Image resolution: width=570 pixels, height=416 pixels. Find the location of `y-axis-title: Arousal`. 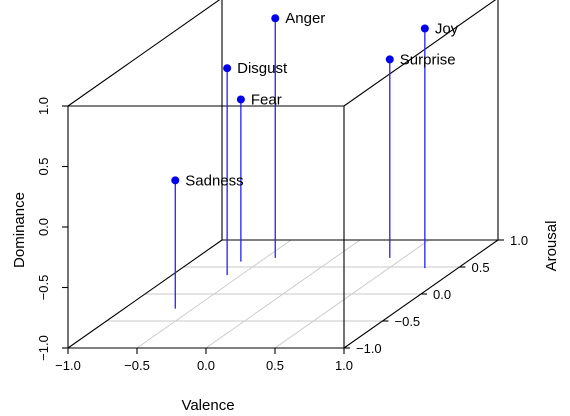

y-axis-title: Arousal is located at coordinates (551, 246).